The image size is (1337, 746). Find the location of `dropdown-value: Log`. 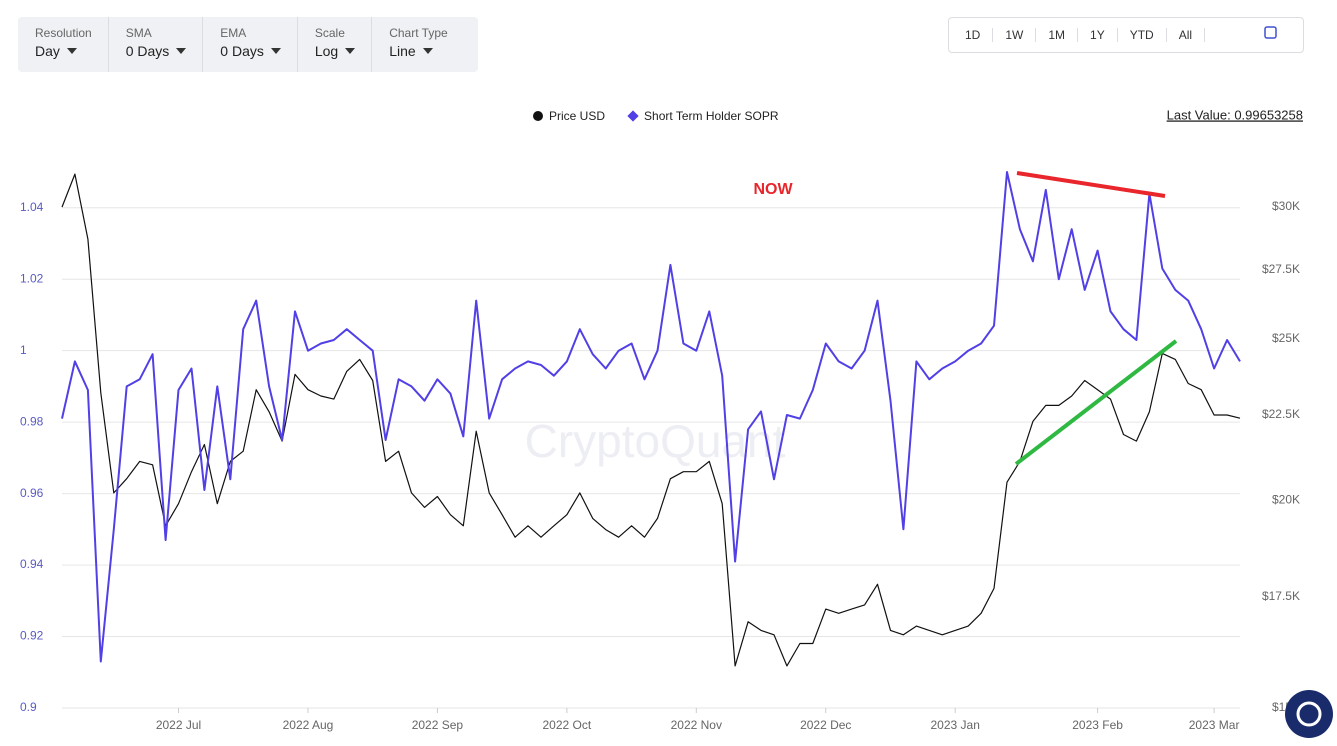

dropdown-value: Log is located at coordinates (335, 51).